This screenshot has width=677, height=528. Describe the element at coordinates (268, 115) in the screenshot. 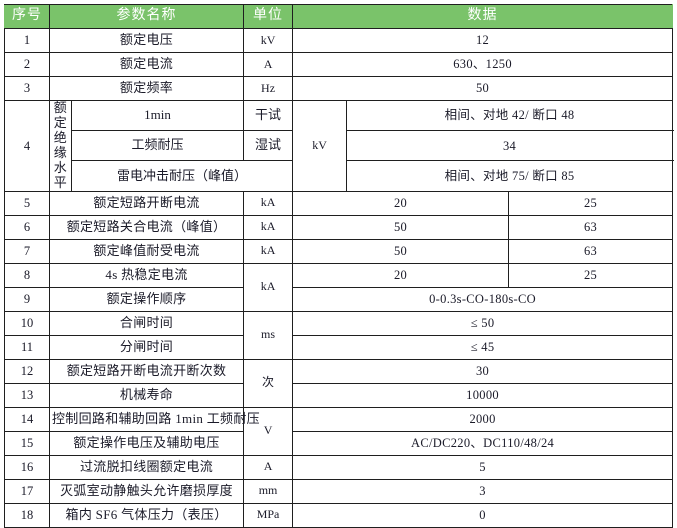

I see `insulation-sub-test: 干试` at that location.